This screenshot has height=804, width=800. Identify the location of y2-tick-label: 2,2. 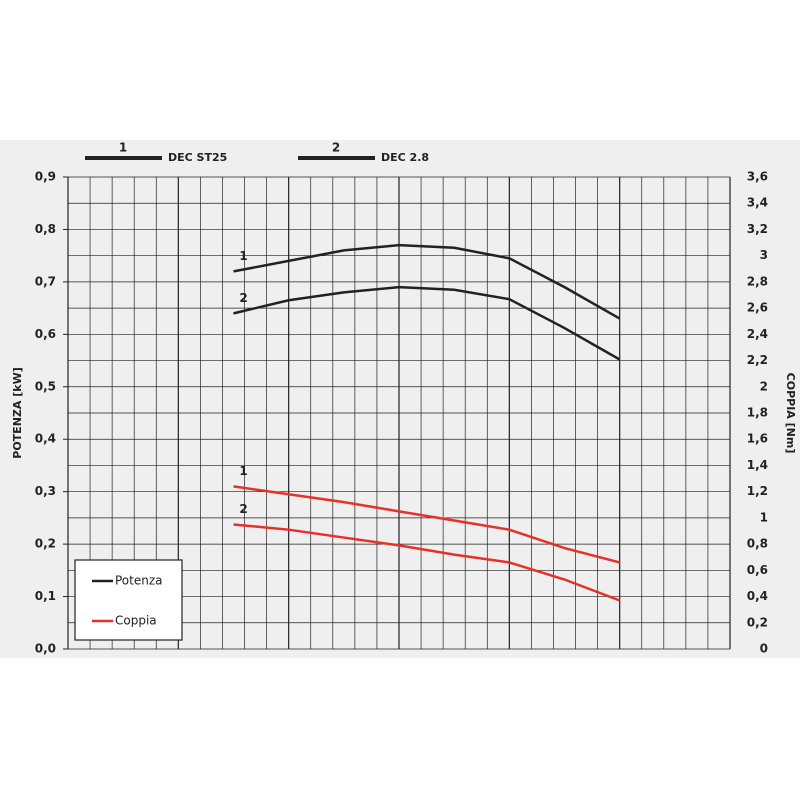
(757, 360).